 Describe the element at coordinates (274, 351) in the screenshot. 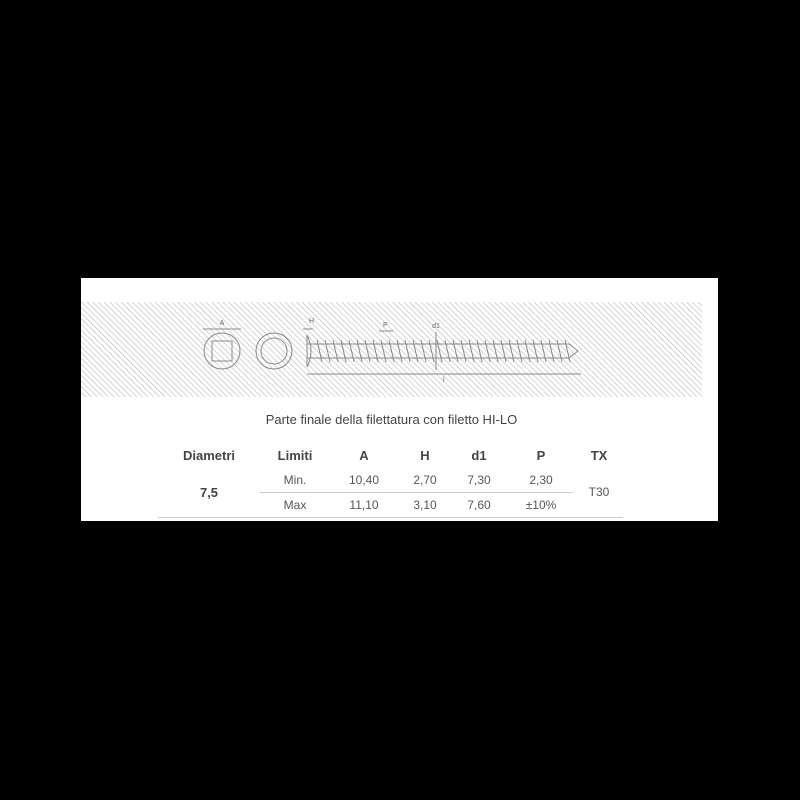

I see `screw-head-bottom-view` at that location.